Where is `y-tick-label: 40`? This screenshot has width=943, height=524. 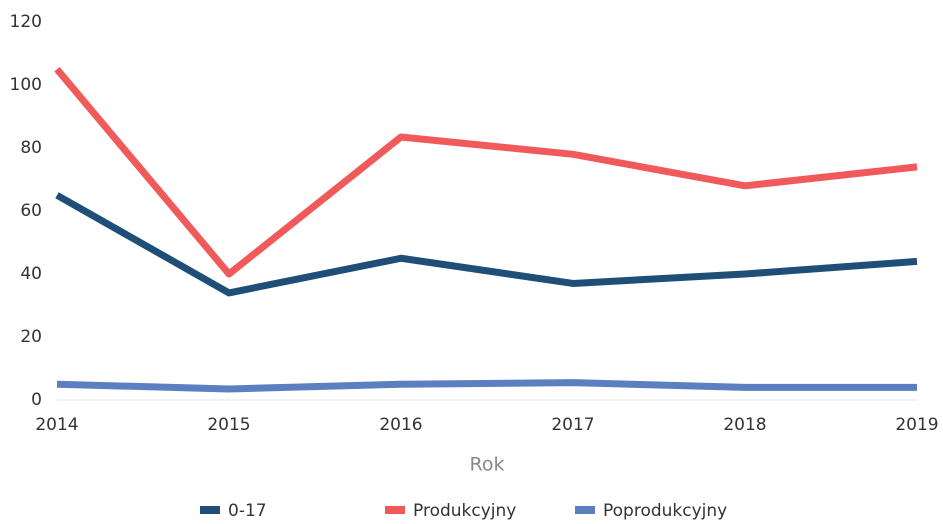 y-tick-label: 40 is located at coordinates (31, 274).